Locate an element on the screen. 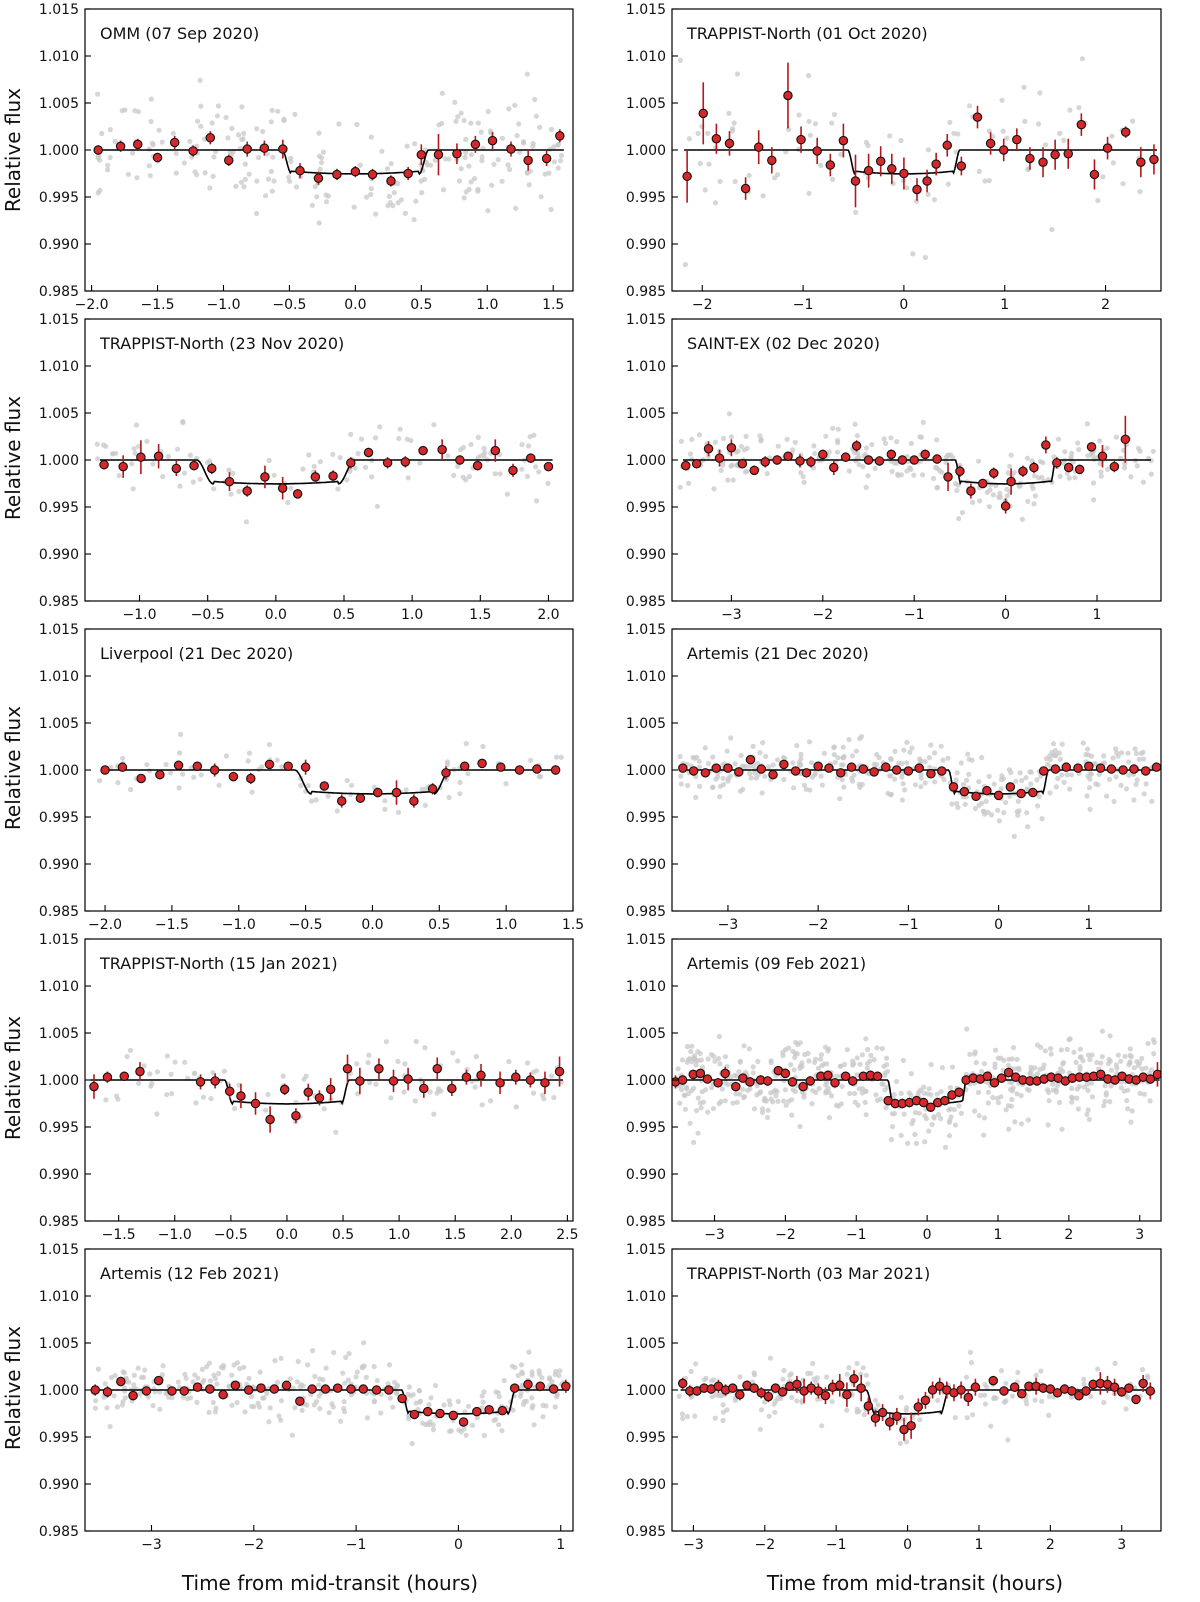  y-tick-label: 0.990 is located at coordinates (59, 555).